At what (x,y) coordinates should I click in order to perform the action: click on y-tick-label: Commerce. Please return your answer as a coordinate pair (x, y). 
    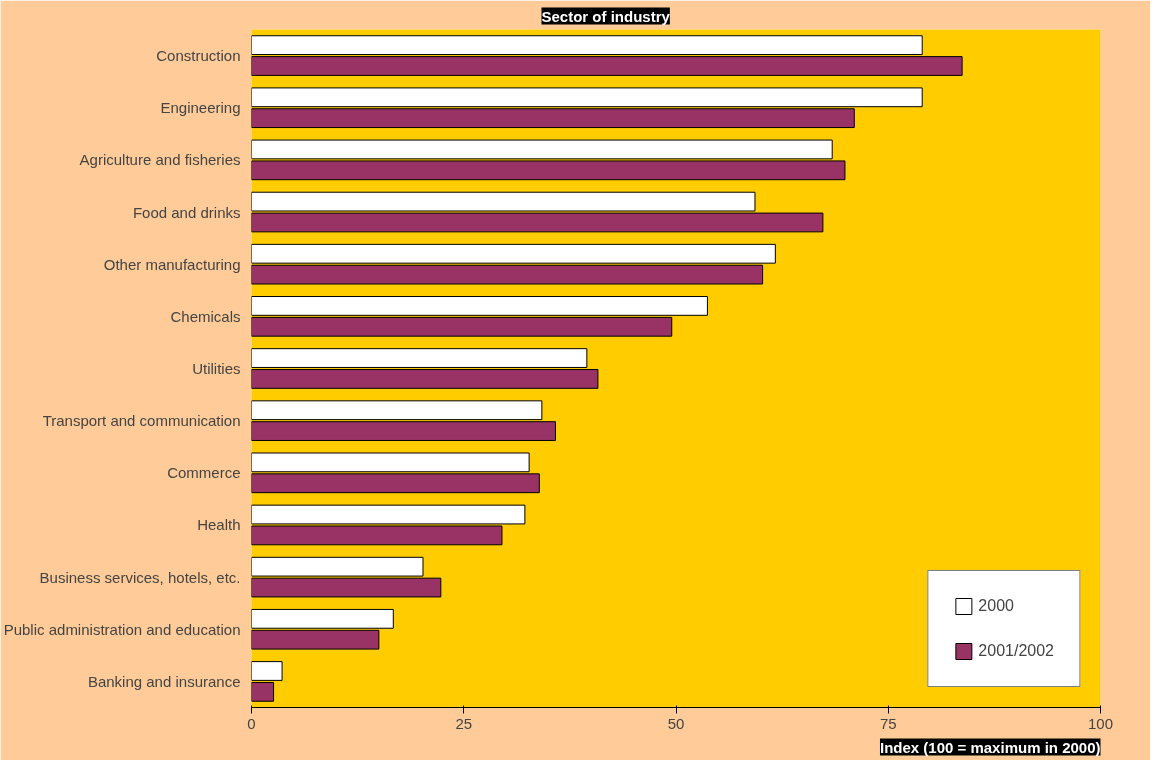
    Looking at the image, I should click on (204, 473).